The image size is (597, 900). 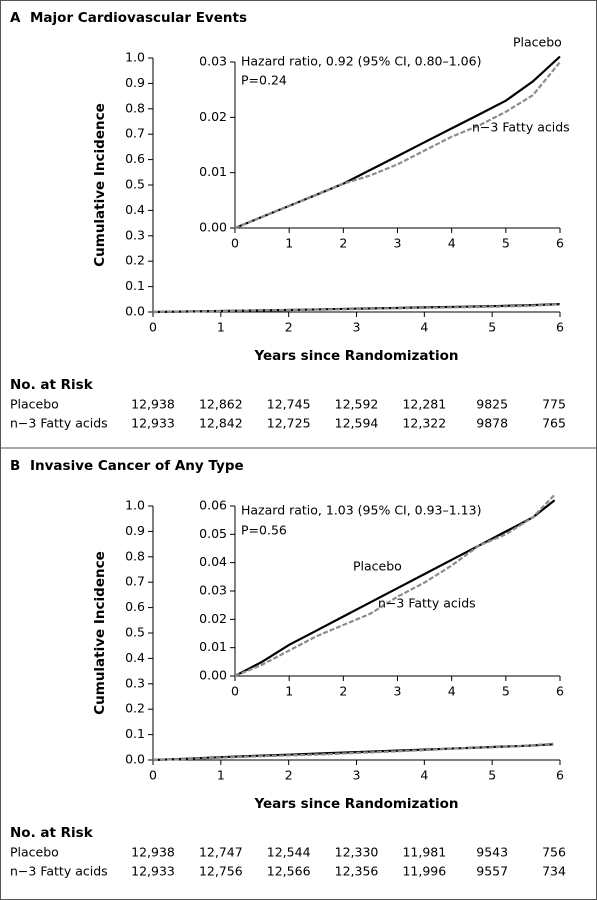 What do you see at coordinates (137, 466) in the screenshot?
I see `chart-title: Invasive Cancer of Any Type` at bounding box center [137, 466].